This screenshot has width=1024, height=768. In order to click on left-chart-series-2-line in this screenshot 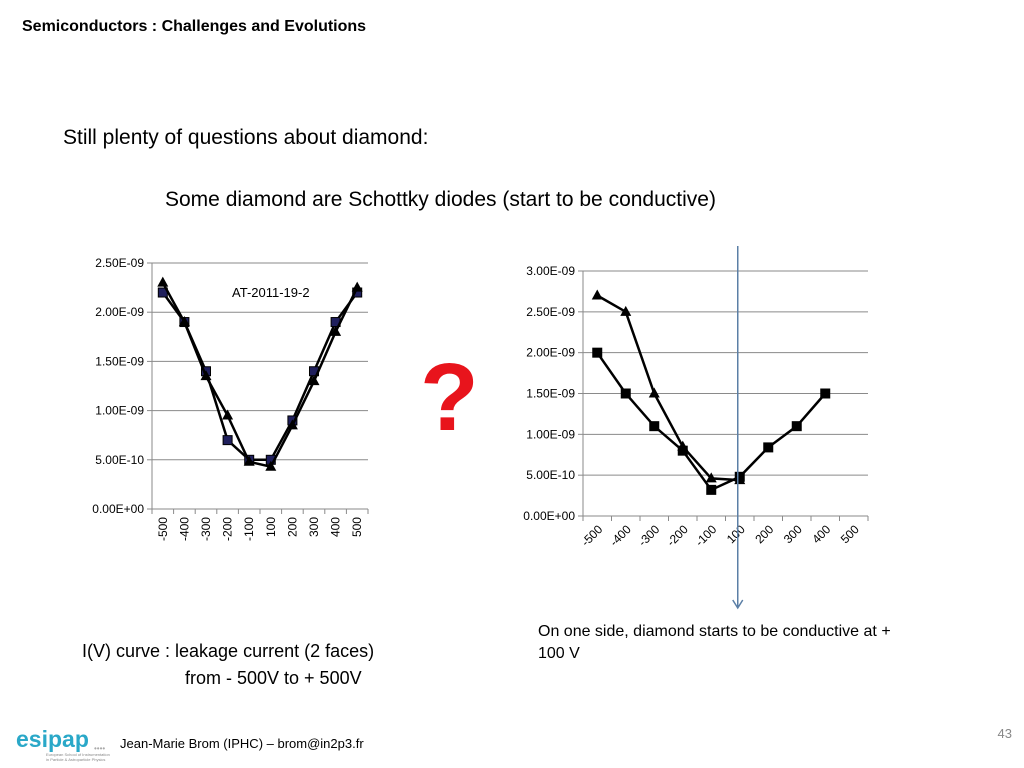, I will do `click(260, 375)`.